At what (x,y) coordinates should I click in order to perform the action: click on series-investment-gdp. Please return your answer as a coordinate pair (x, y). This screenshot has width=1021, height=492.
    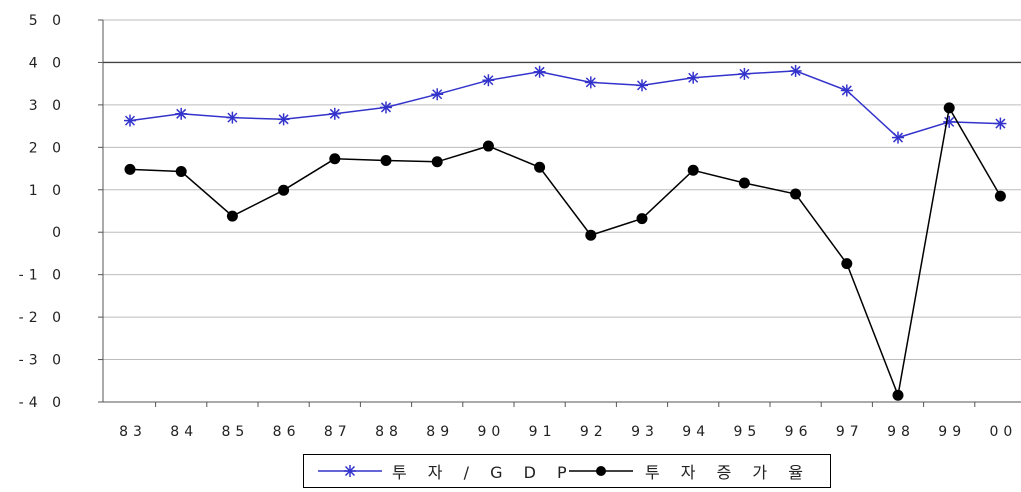
    Looking at the image, I should click on (565, 104).